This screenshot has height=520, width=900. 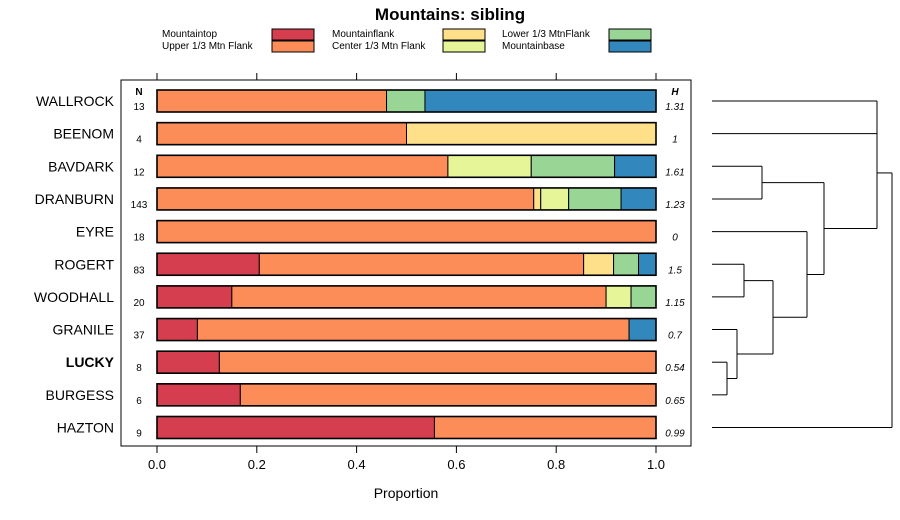 I want to click on row-n-10: 9, so click(x=139, y=434).